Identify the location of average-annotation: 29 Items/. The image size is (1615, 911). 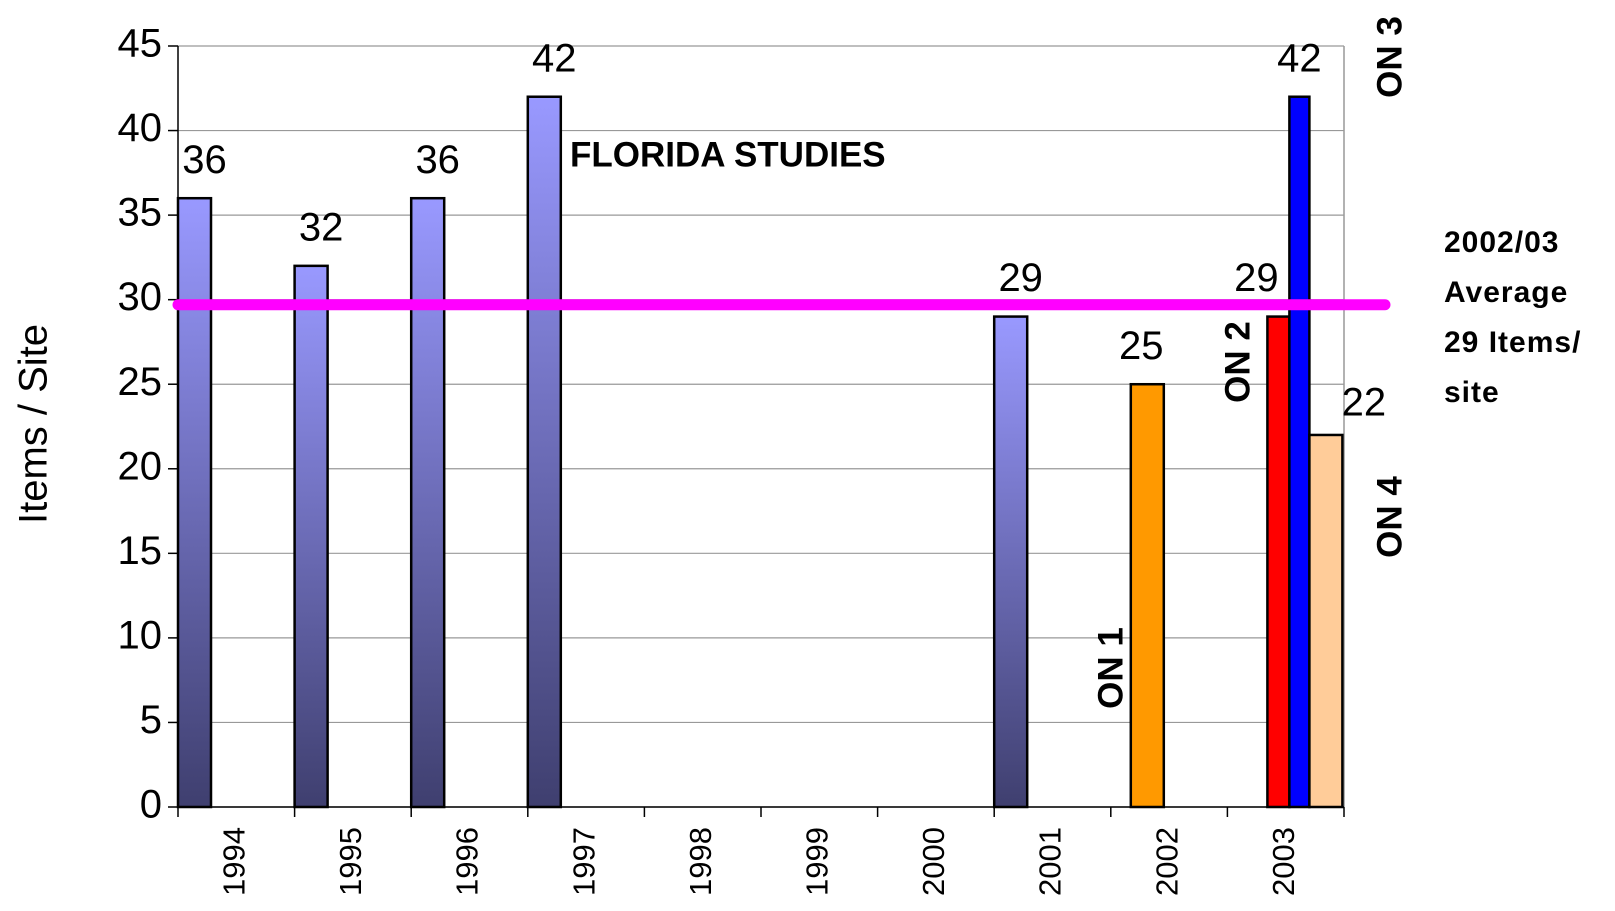
(1512, 342).